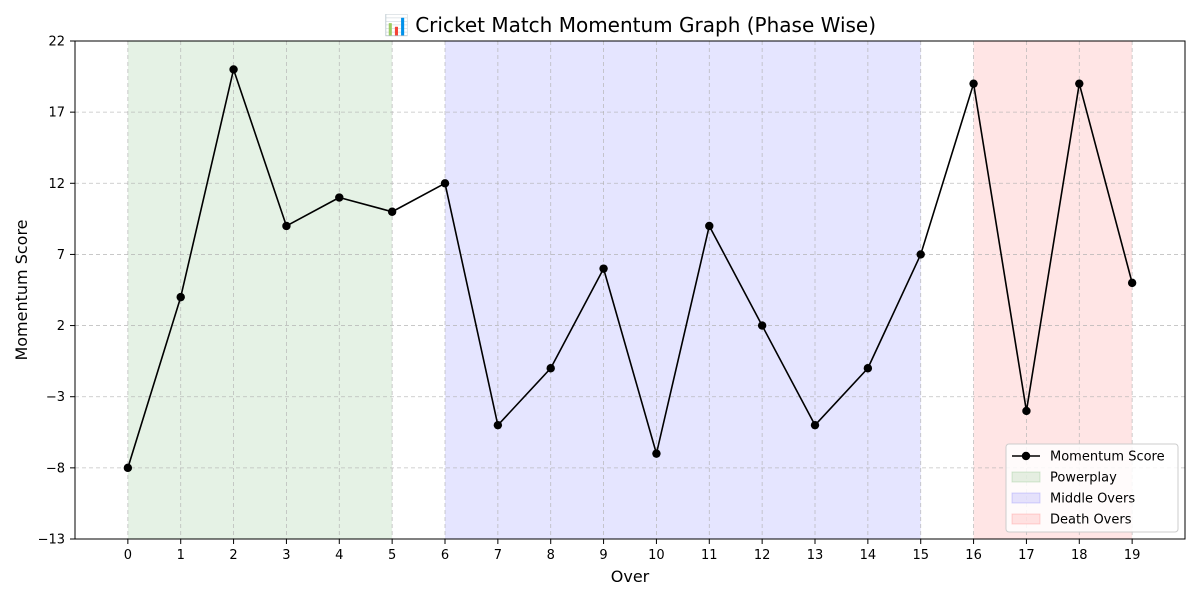 This screenshot has width=1200, height=600. I want to click on y-tick-label: 17, so click(56, 113).